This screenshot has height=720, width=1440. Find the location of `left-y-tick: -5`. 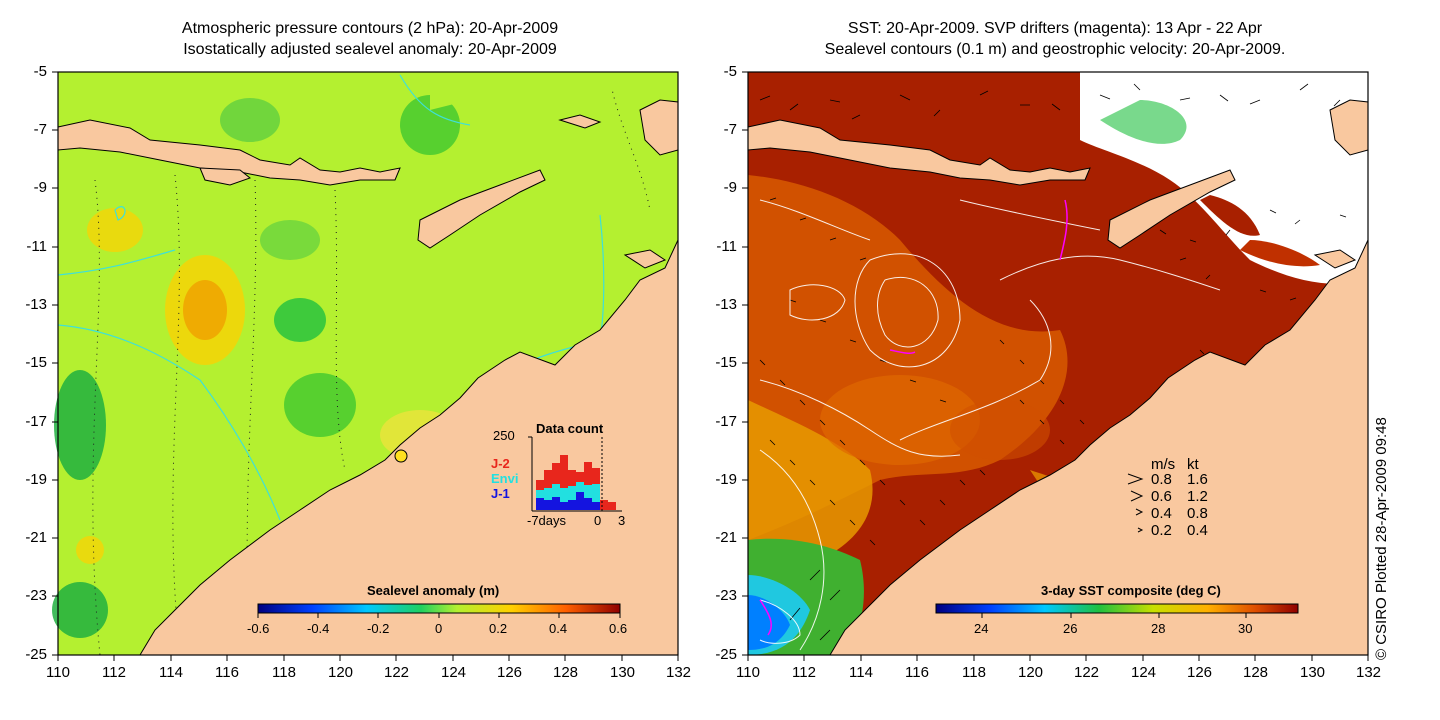

left-y-tick: -5 is located at coordinates (40, 71).